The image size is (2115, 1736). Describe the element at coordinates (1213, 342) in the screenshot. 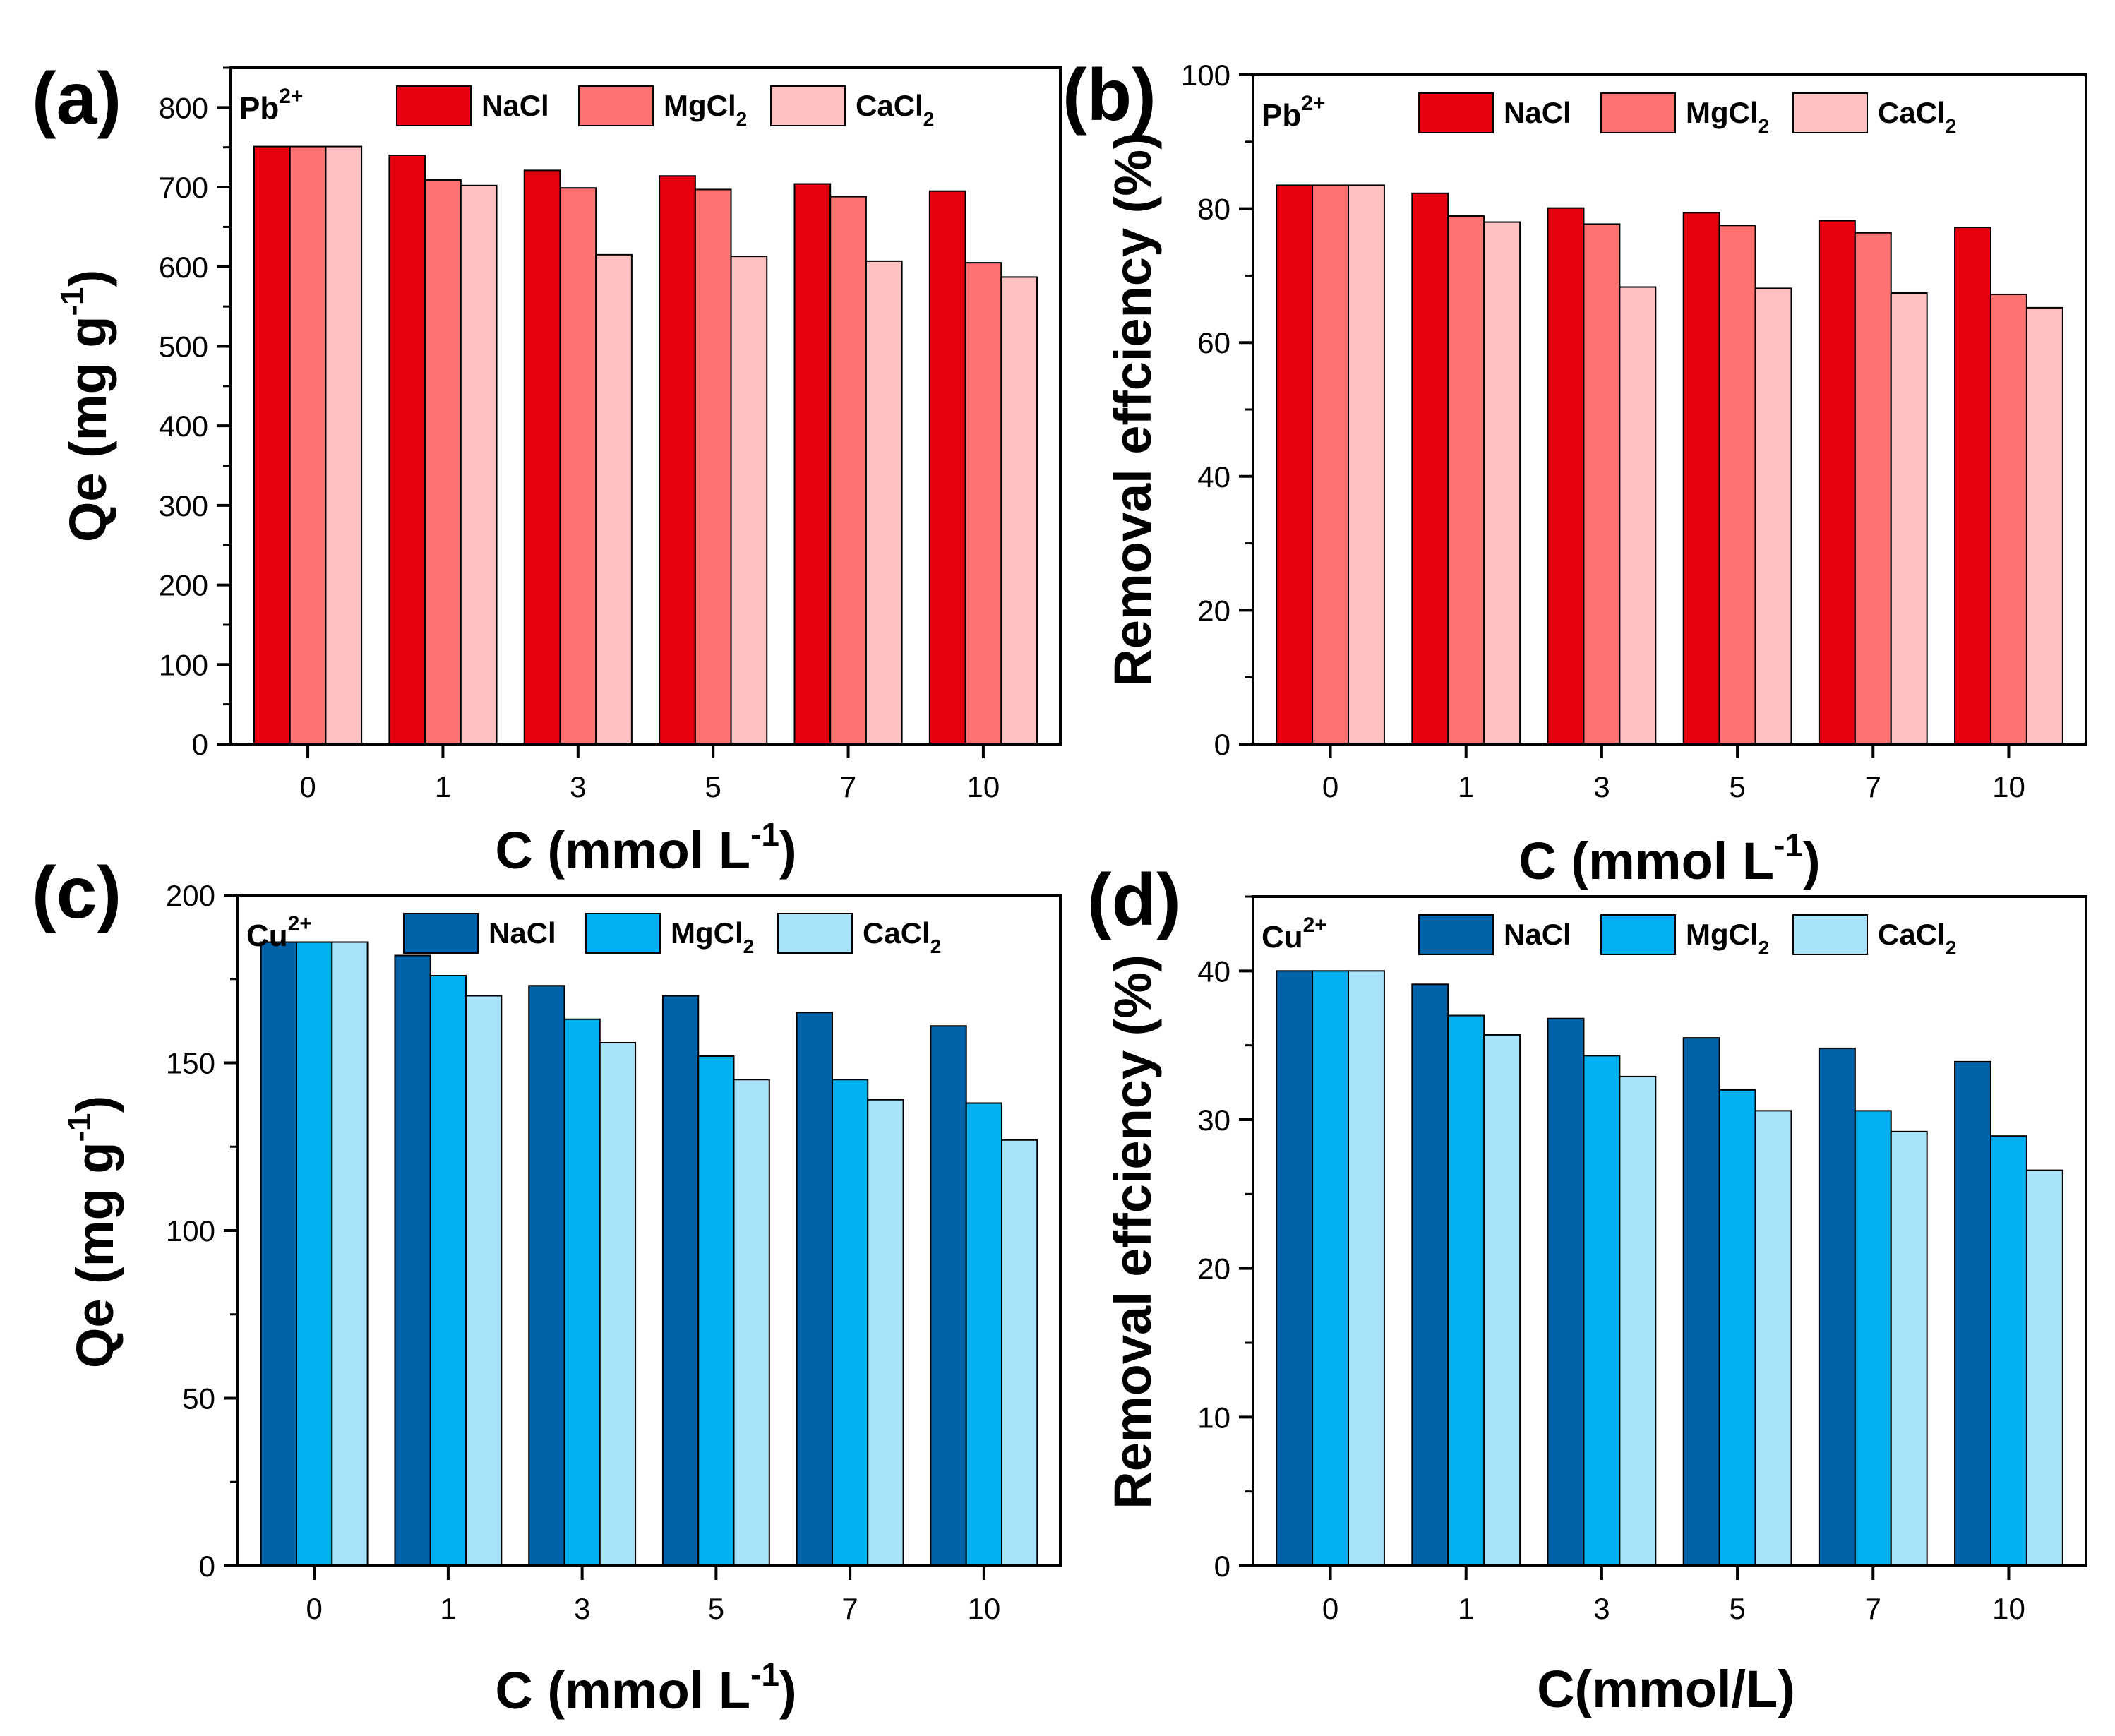

I see `y-tick-label: 60` at that location.